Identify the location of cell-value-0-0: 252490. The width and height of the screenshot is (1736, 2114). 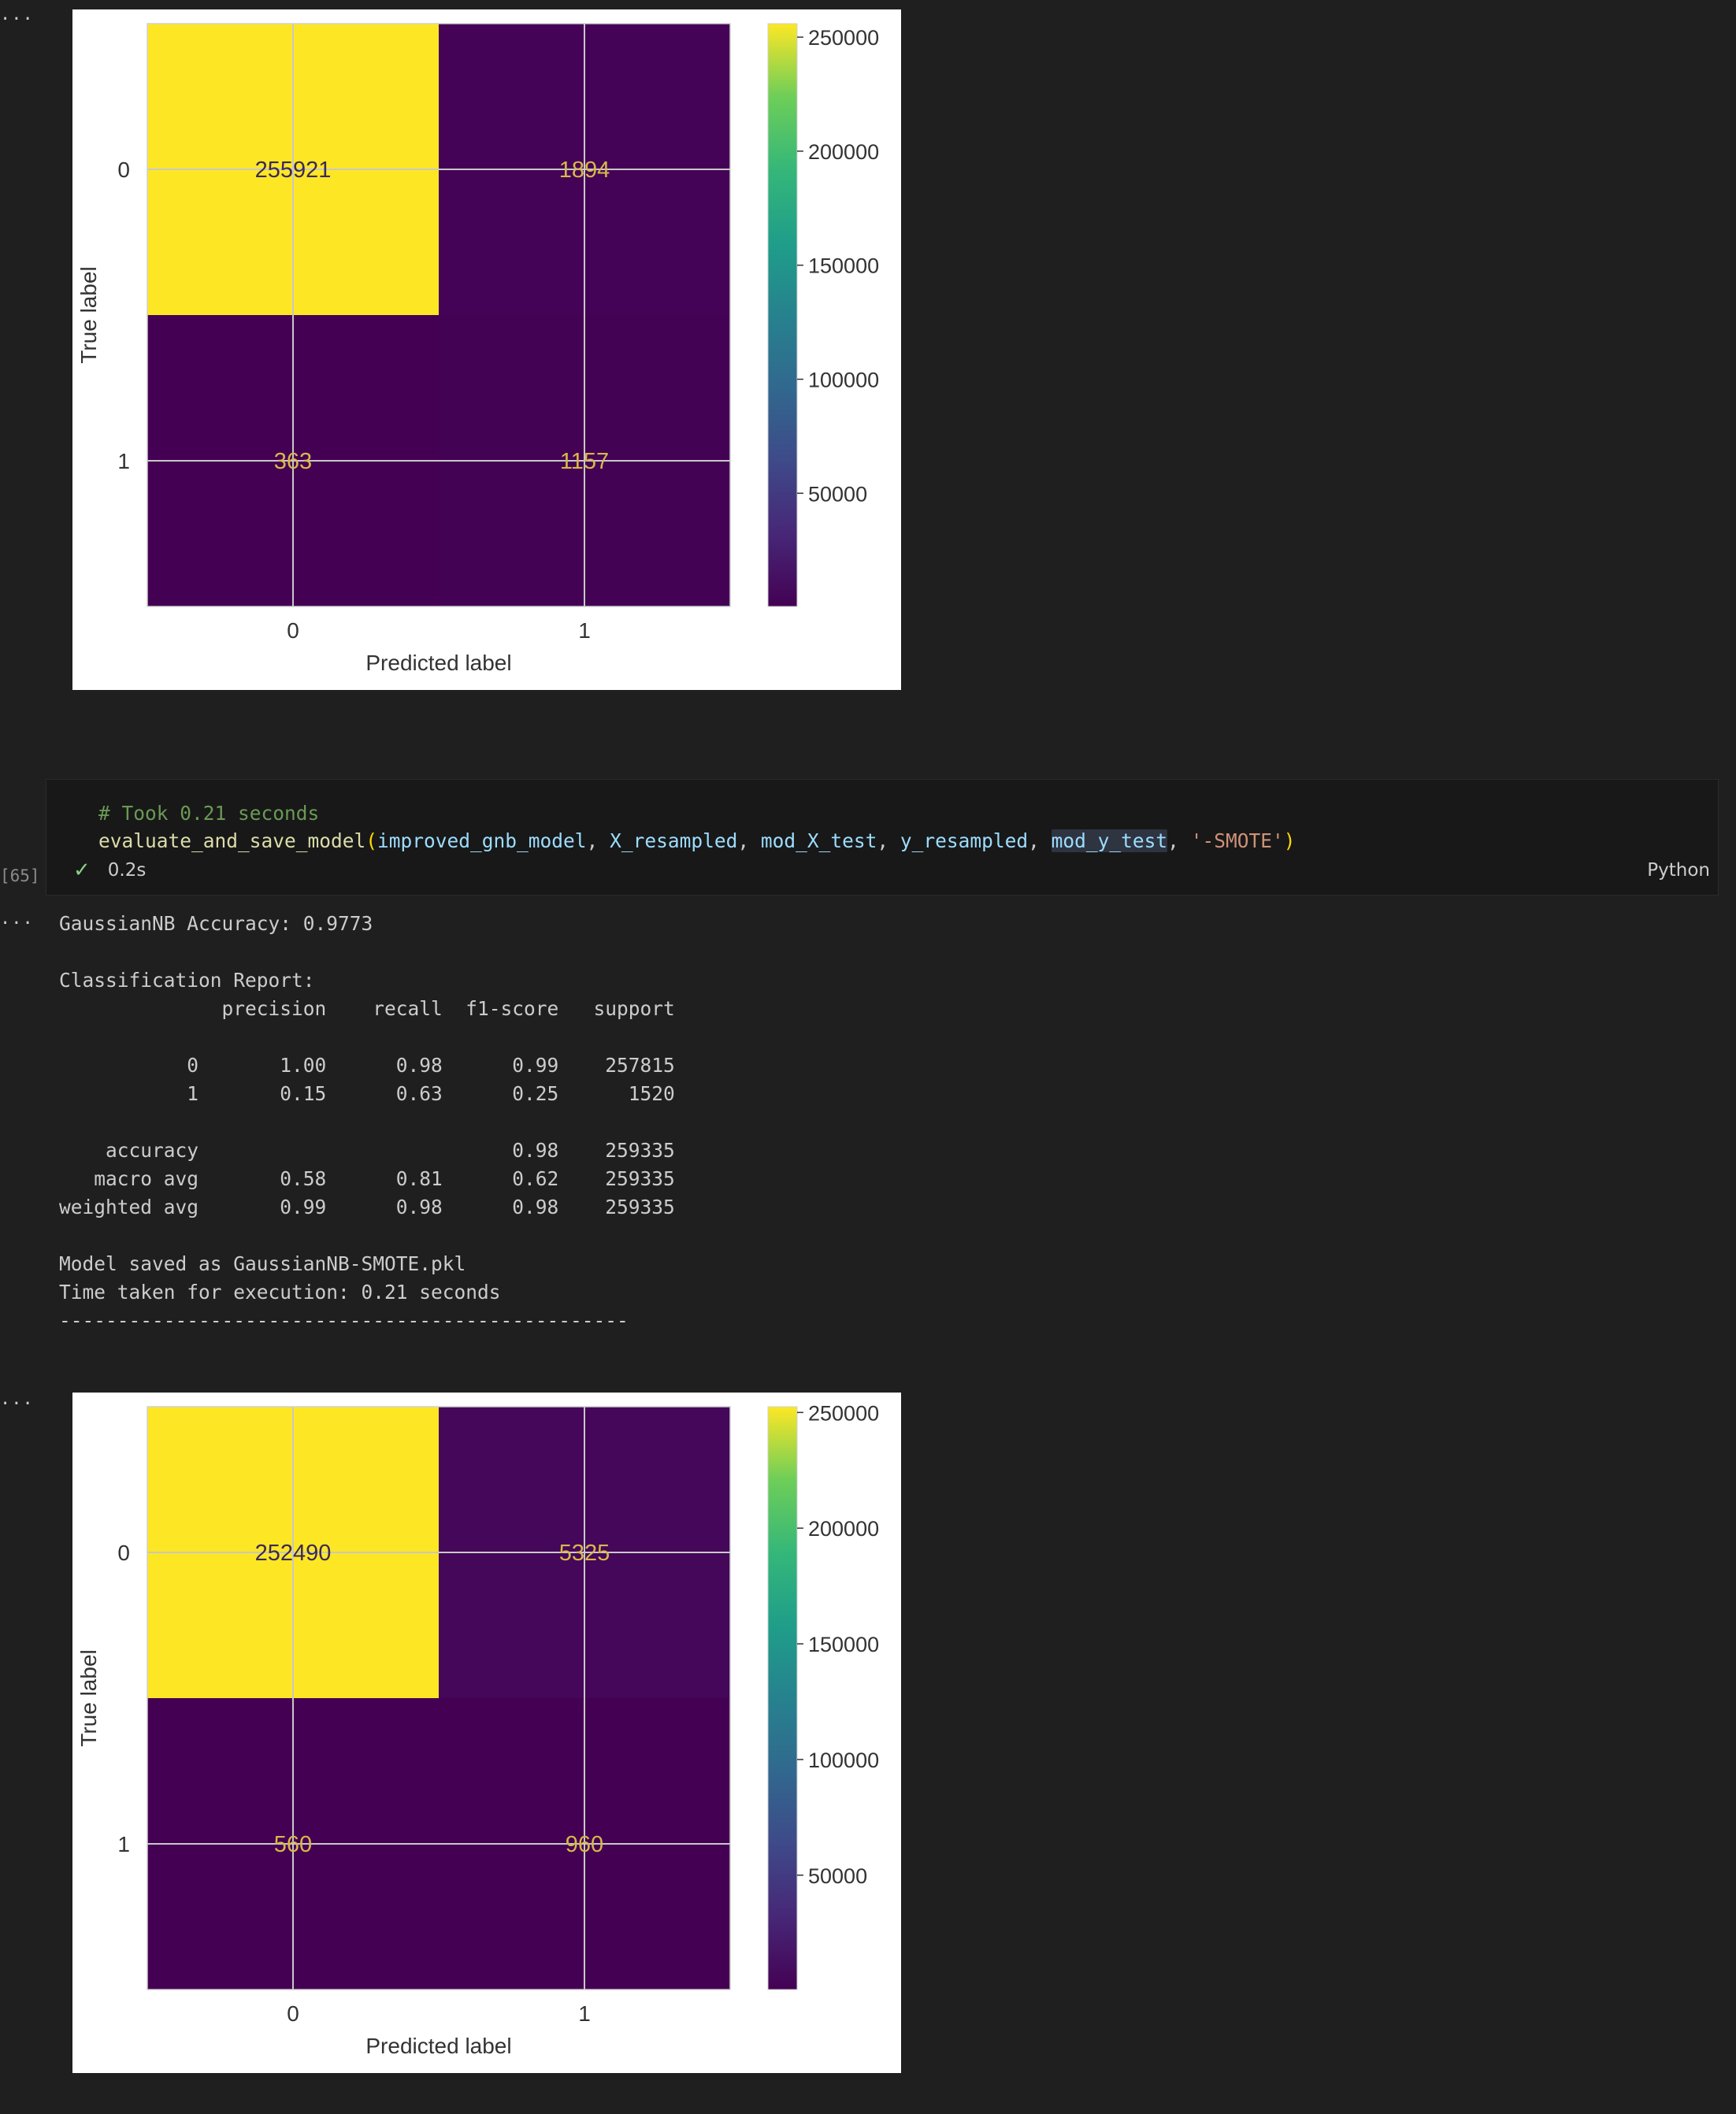
(293, 1554).